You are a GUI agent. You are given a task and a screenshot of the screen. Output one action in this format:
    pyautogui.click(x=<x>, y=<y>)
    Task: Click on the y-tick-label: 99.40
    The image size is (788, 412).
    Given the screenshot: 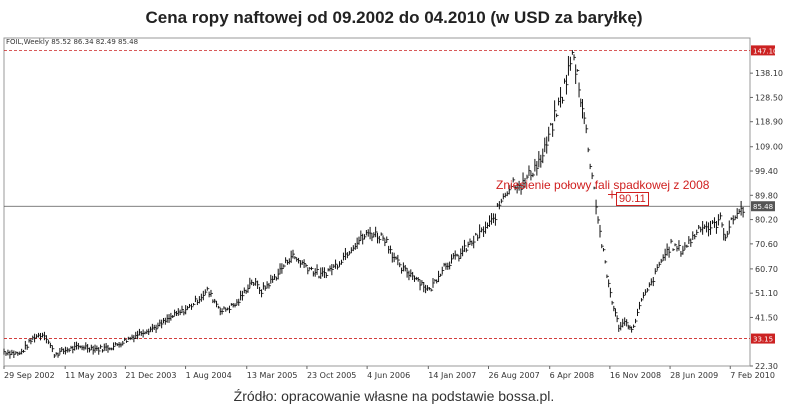 What is the action you would take?
    pyautogui.click(x=766, y=171)
    